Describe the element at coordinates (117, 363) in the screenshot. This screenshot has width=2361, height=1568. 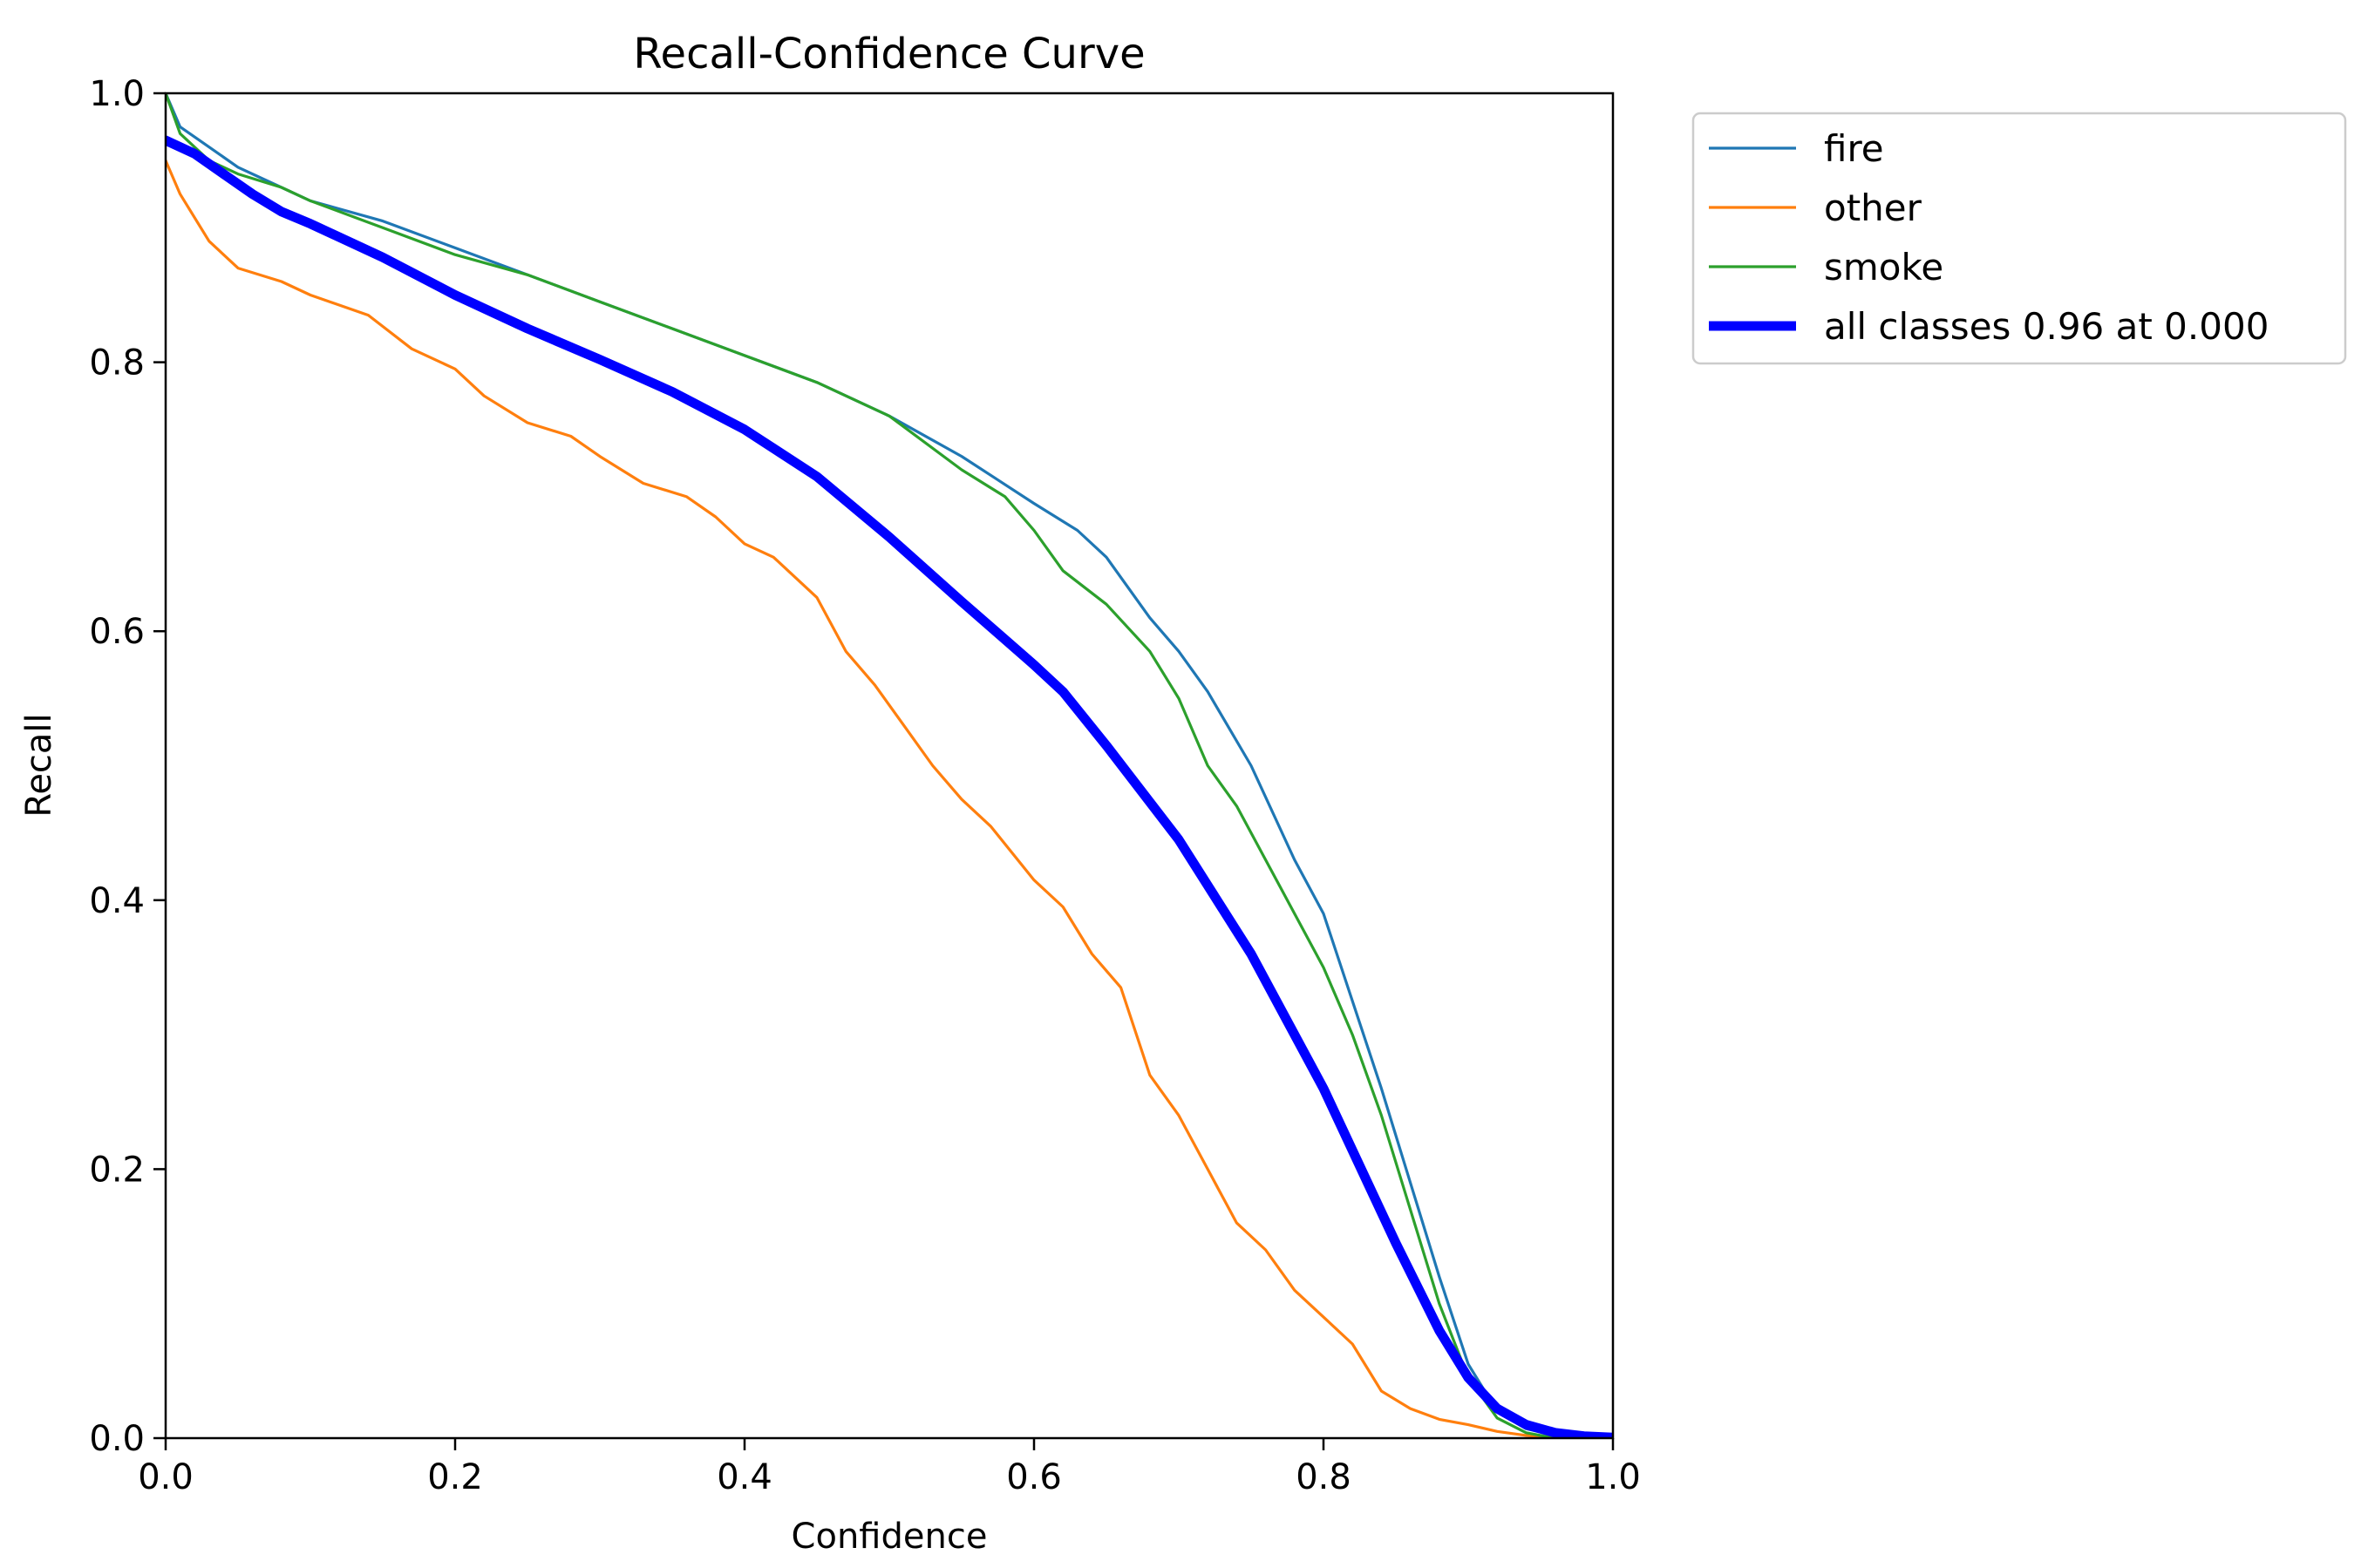
I see `y-tick-label: 0.8` at that location.